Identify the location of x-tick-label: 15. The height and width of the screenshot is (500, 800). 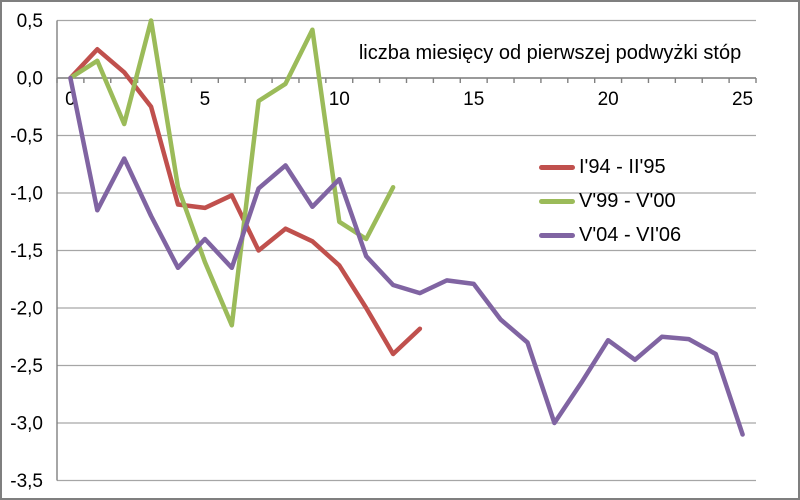
(473, 99).